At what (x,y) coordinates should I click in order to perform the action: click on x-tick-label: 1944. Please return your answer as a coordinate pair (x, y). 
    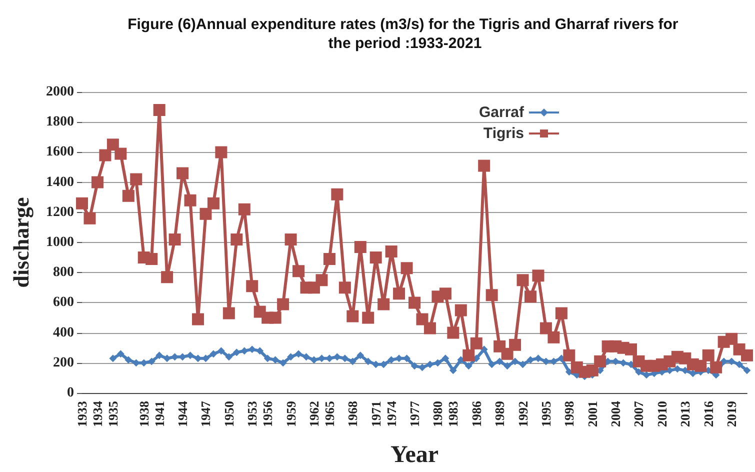
    Looking at the image, I should click on (182, 413).